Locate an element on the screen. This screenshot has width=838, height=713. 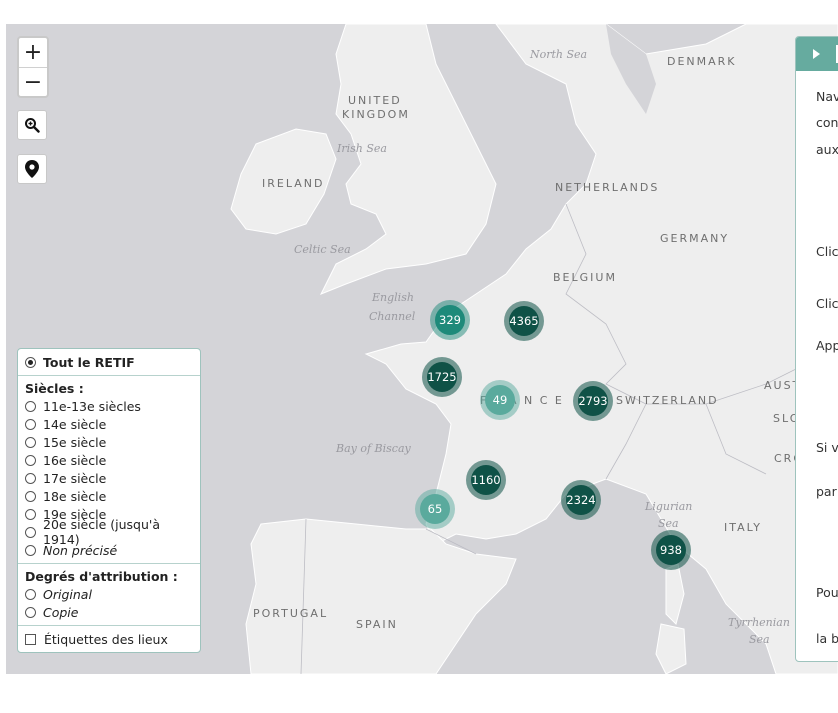
cluster-count: 4365 is located at coordinates (524, 321).